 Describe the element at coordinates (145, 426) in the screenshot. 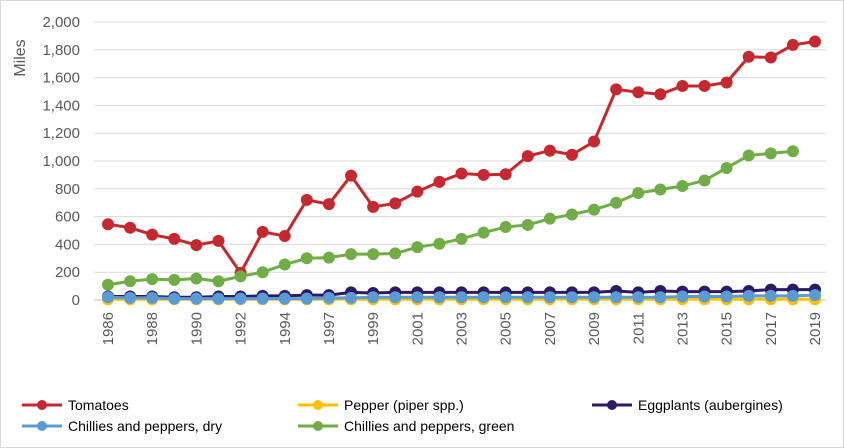

I see `legend-label: Chillies and peppers, dry` at that location.